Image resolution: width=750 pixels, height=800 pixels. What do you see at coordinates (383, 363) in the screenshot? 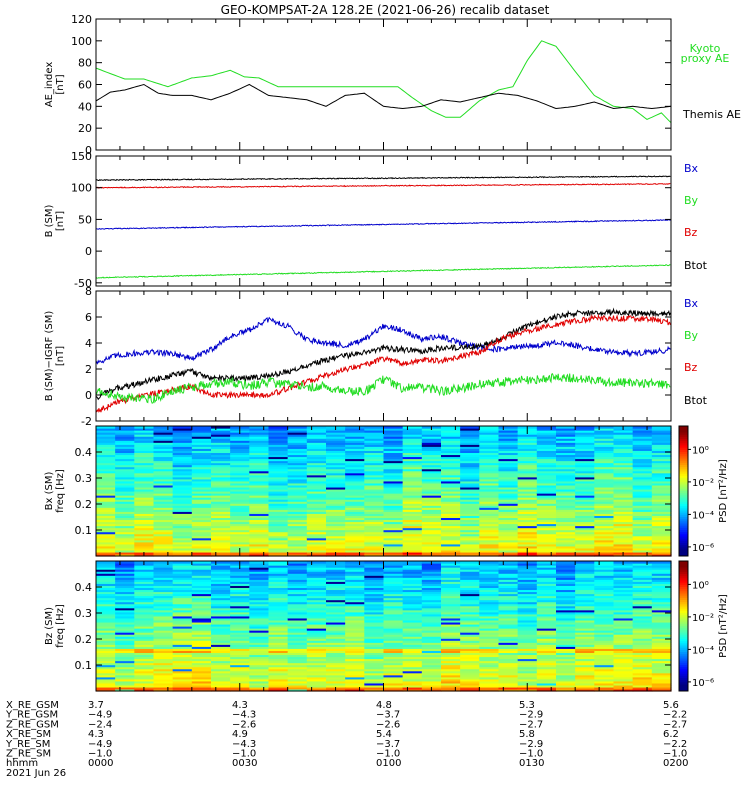
I see `series-line` at bounding box center [383, 363].